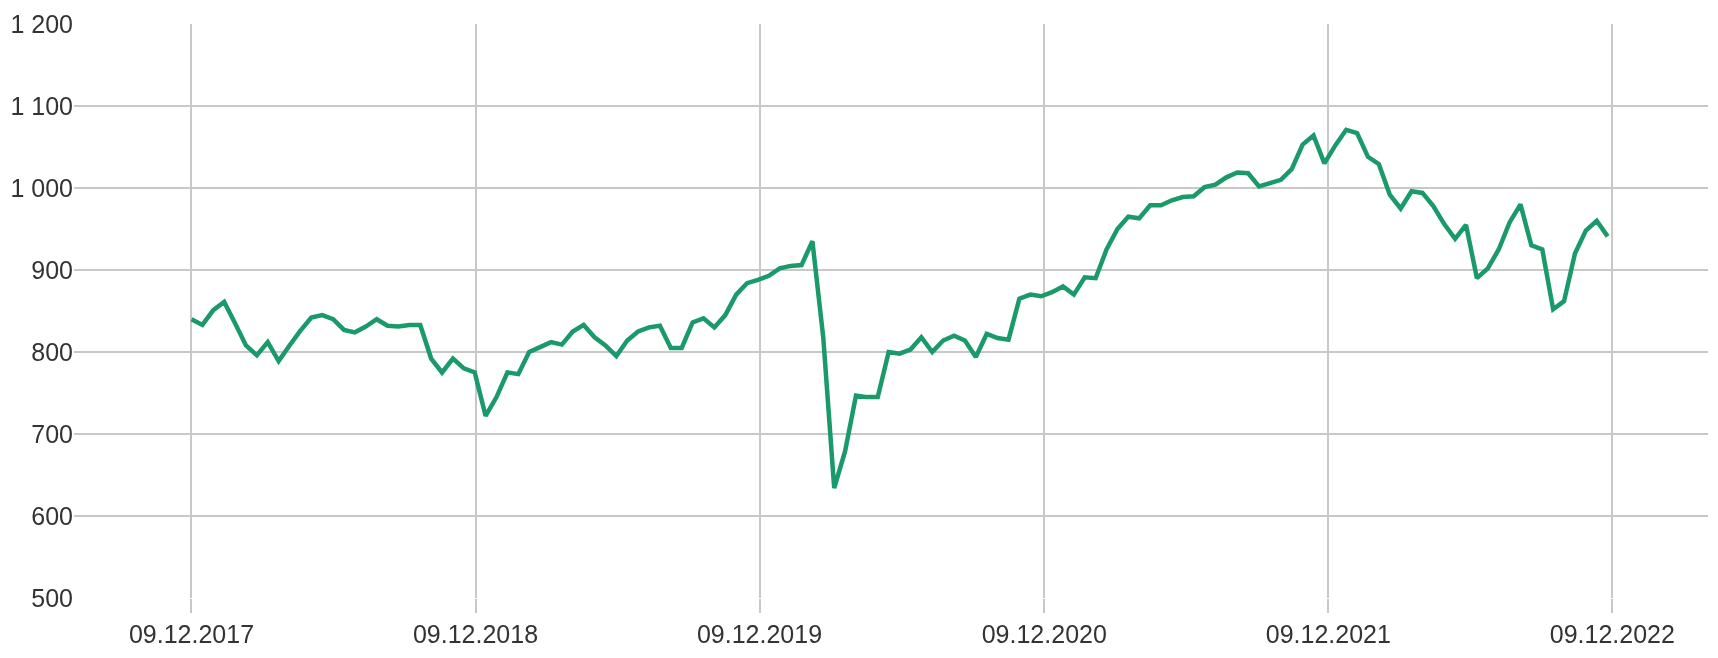 This screenshot has height=658, width=1718. What do you see at coordinates (41, 105) in the screenshot?
I see `y-tick-label: 1 100` at bounding box center [41, 105].